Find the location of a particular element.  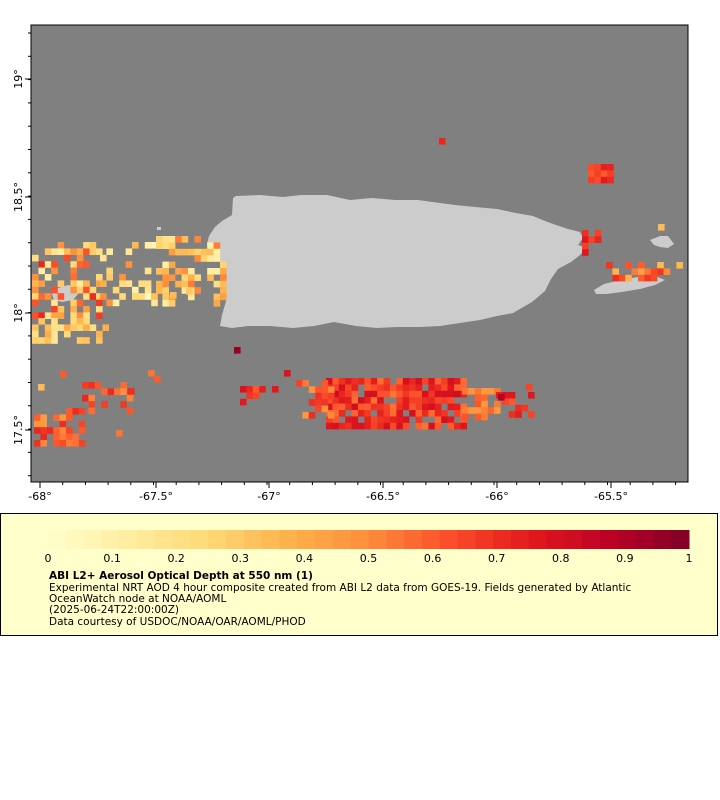

lon-tick-label: -66° is located at coordinates (496, 496).